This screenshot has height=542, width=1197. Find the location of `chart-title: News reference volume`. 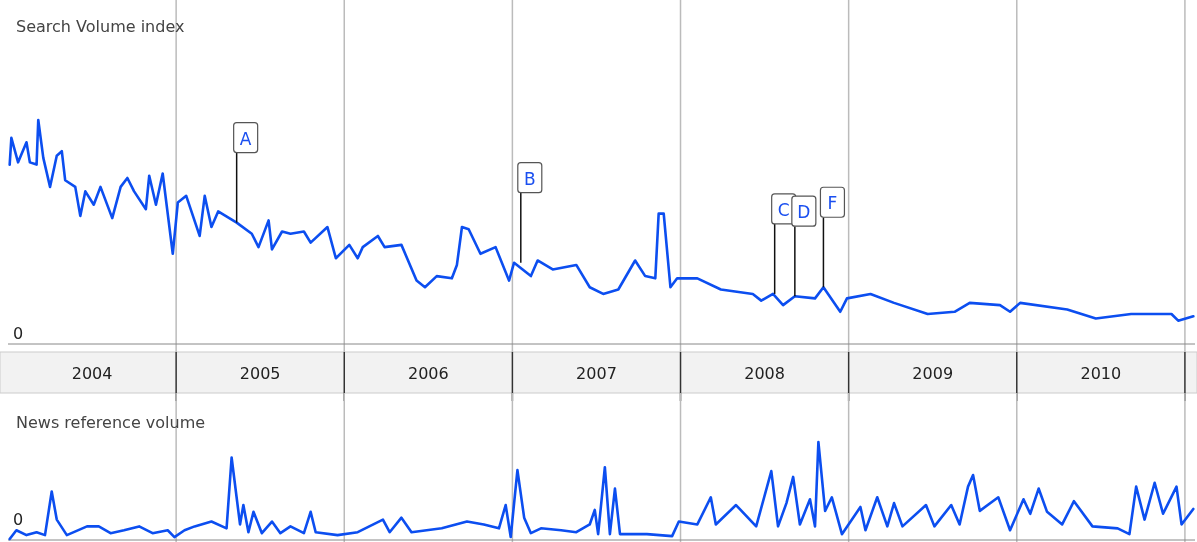

chart-title: News reference volume is located at coordinates (111, 422).